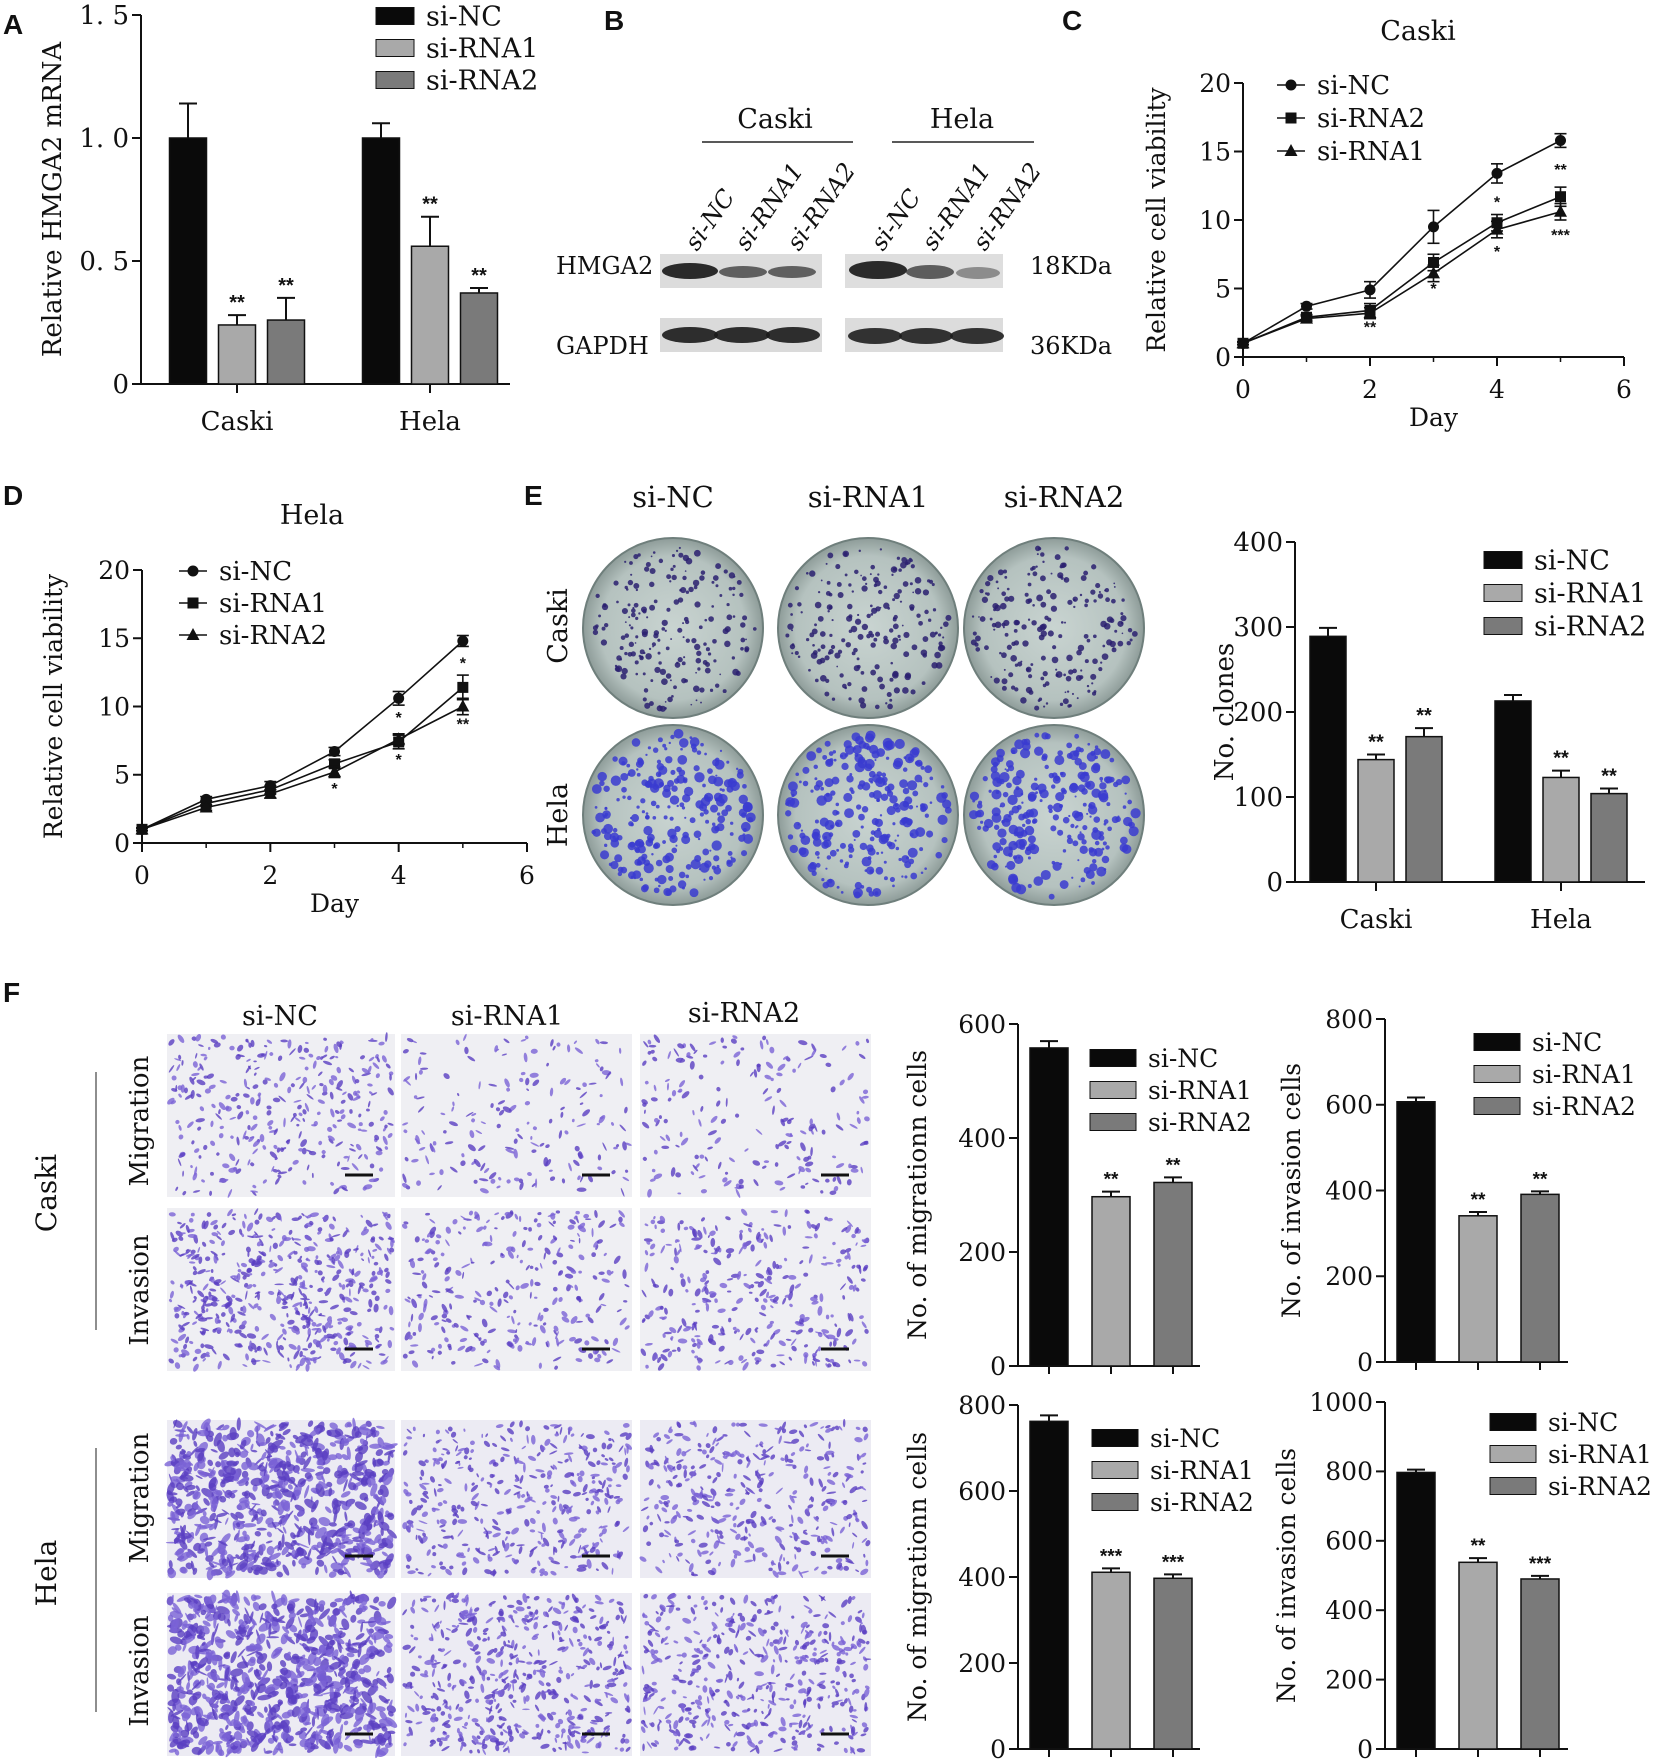  Describe the element at coordinates (1349, 1276) in the screenshot. I see `y-tick-label: 200` at that location.